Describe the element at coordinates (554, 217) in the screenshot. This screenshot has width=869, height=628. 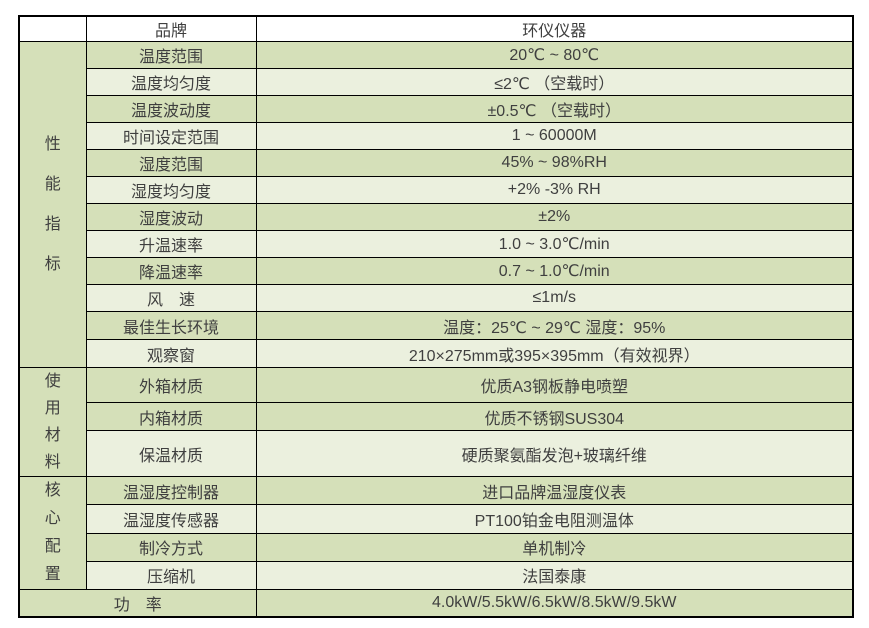
I see `row-value-cell: ±2%` at that location.